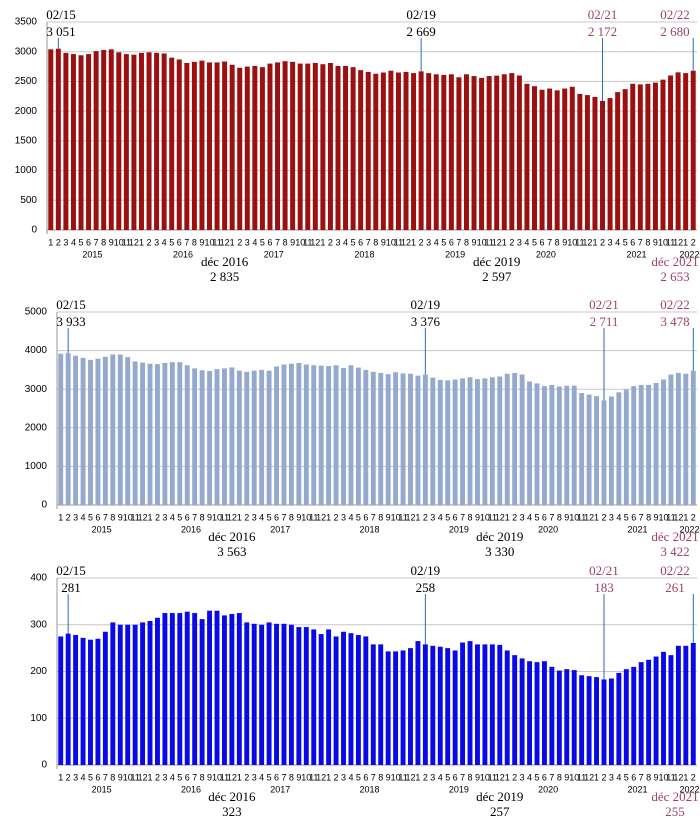 This screenshot has height=838, width=700. What do you see at coordinates (604, 304) in the screenshot?
I see `annotation-date: 02/21` at bounding box center [604, 304].